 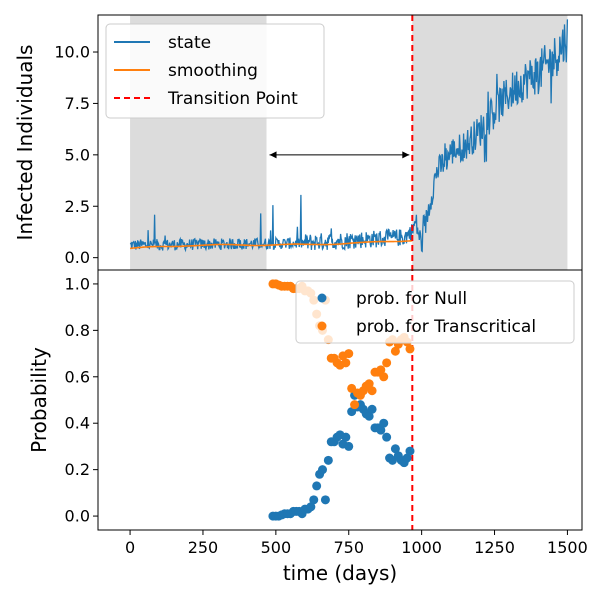 What do you see at coordinates (189, 43) in the screenshot?
I see `legend-label-0: state` at bounding box center [189, 43].